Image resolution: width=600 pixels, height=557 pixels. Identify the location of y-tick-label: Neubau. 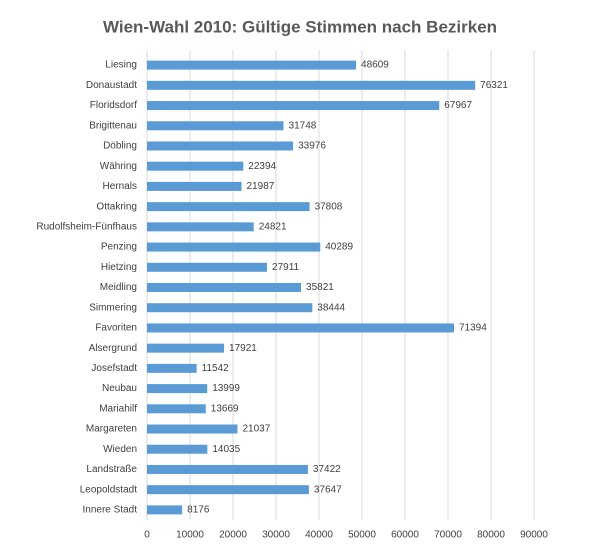
(119, 388).